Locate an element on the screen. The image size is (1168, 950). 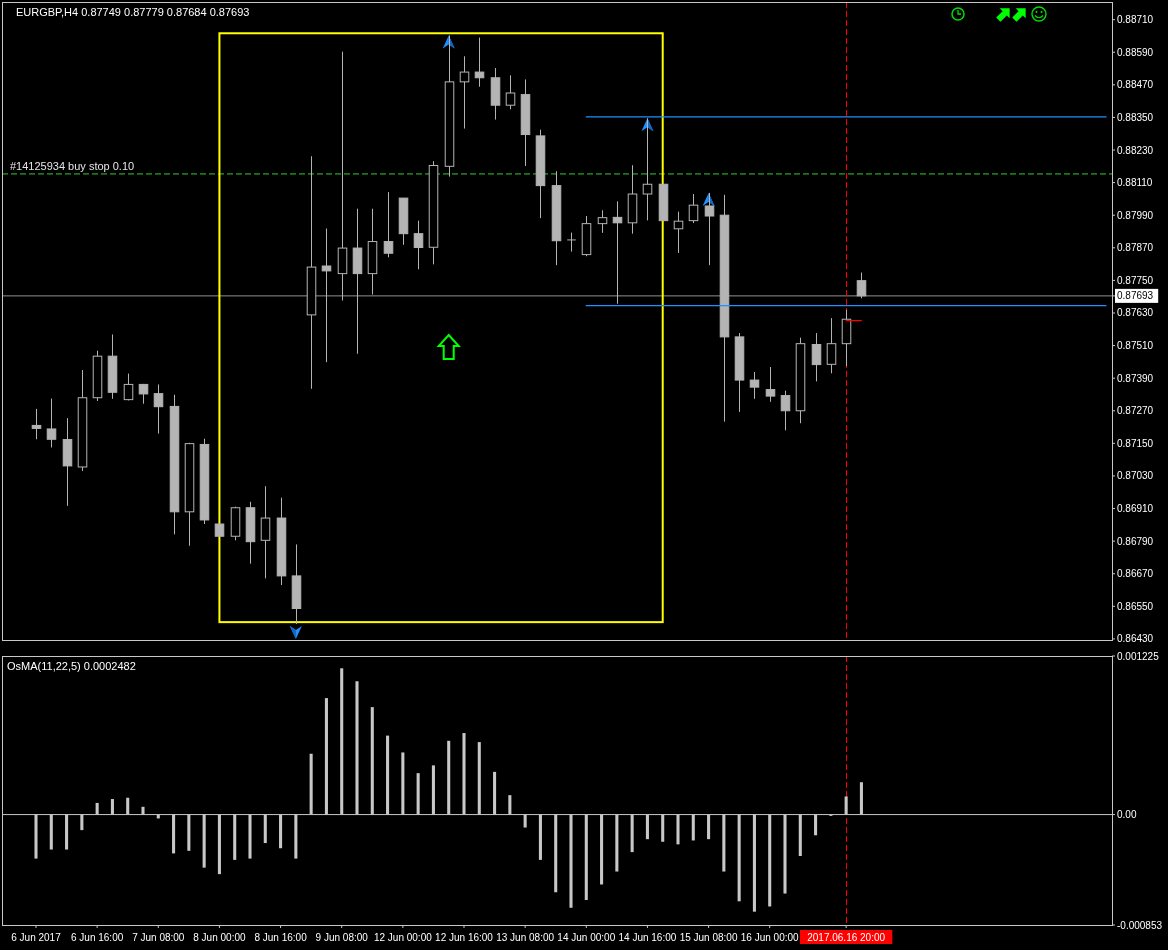
x-tick-label: 13 Jun 08:00 is located at coordinates (525, 937).